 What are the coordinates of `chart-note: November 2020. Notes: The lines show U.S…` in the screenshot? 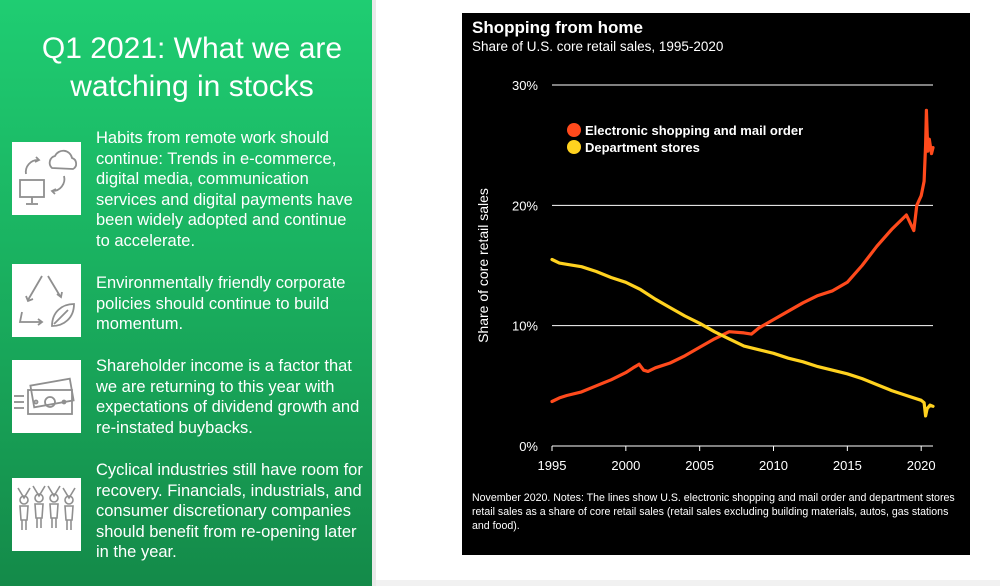 It's located at (713, 512).